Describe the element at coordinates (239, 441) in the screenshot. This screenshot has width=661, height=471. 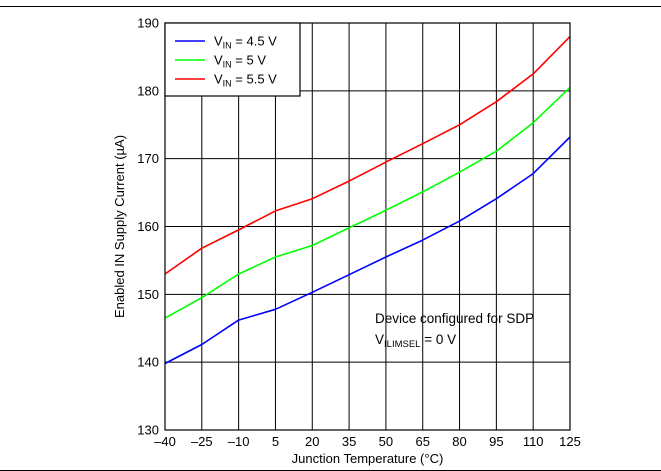
I see `x-tick-label: –10` at that location.